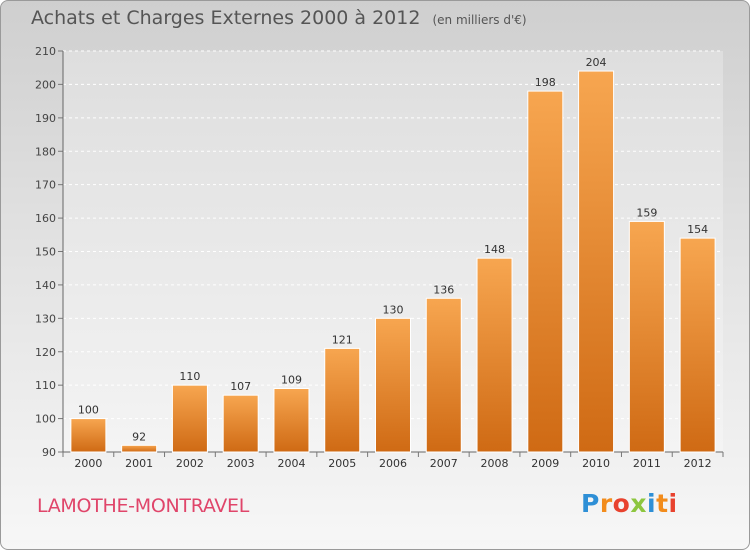  I want to click on y-tick-label: 110, so click(45, 385).